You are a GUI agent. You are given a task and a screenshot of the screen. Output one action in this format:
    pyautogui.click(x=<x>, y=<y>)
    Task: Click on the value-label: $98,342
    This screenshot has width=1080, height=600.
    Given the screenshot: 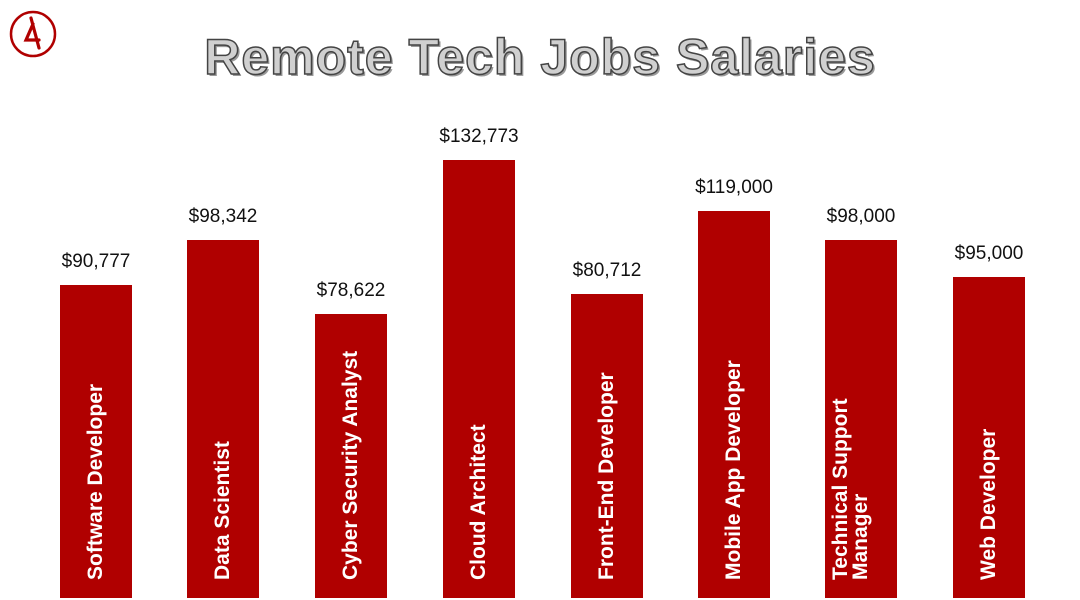 What is the action you would take?
    pyautogui.click(x=223, y=216)
    